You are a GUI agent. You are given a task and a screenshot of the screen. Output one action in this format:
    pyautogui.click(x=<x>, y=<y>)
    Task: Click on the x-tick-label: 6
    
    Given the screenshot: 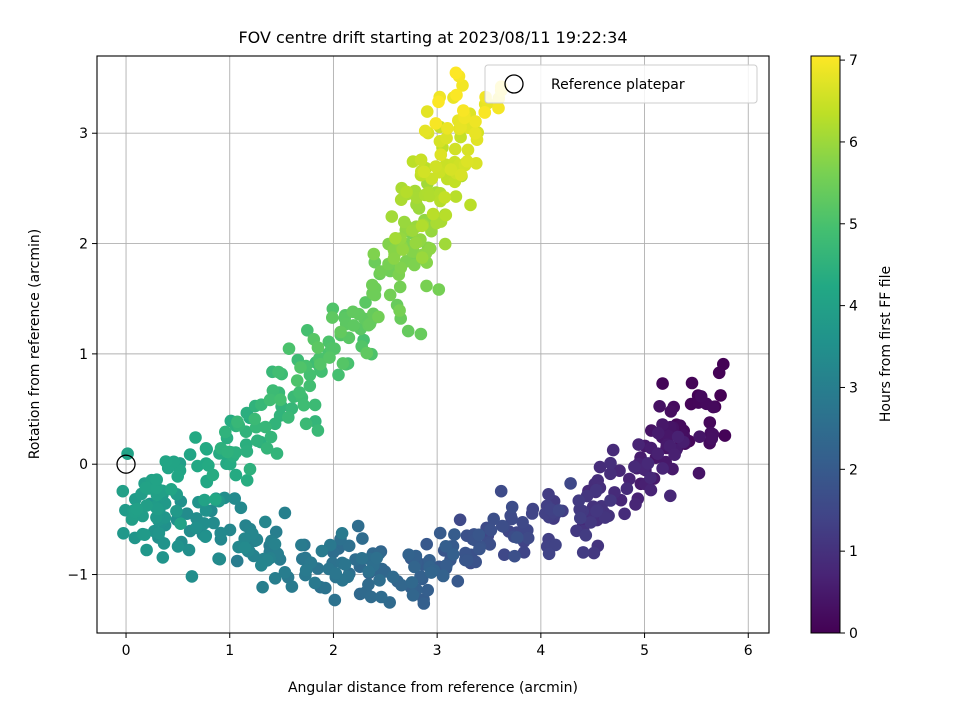 What is the action you would take?
    pyautogui.click(x=748, y=651)
    